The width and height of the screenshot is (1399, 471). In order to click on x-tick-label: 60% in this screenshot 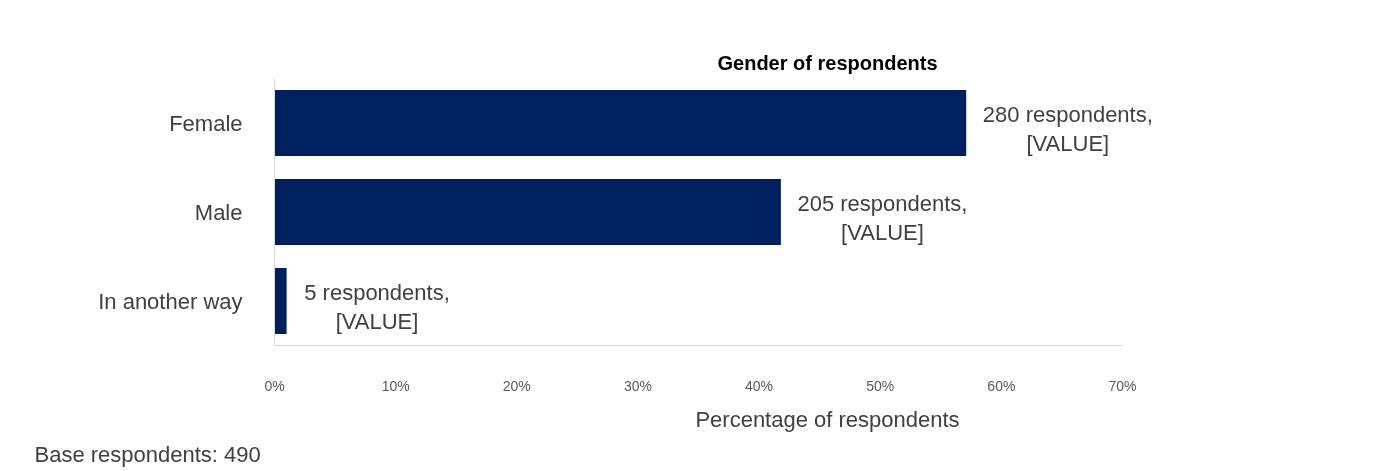, I will do `click(1001, 385)`.